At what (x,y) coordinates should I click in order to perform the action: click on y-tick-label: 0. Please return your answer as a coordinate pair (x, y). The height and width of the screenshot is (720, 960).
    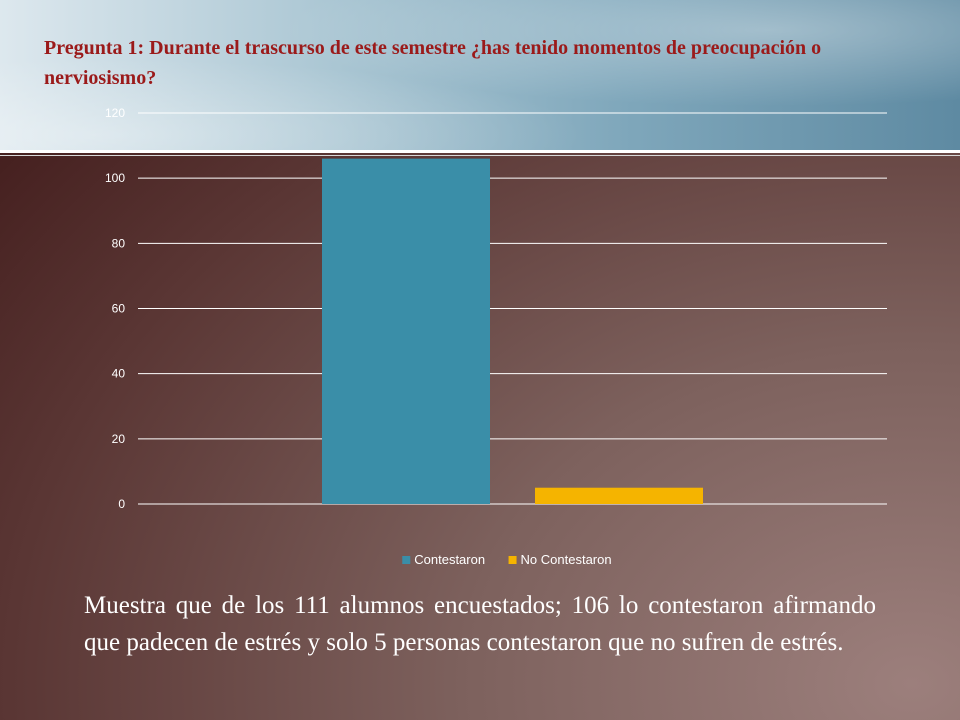
    Looking at the image, I should click on (121, 504).